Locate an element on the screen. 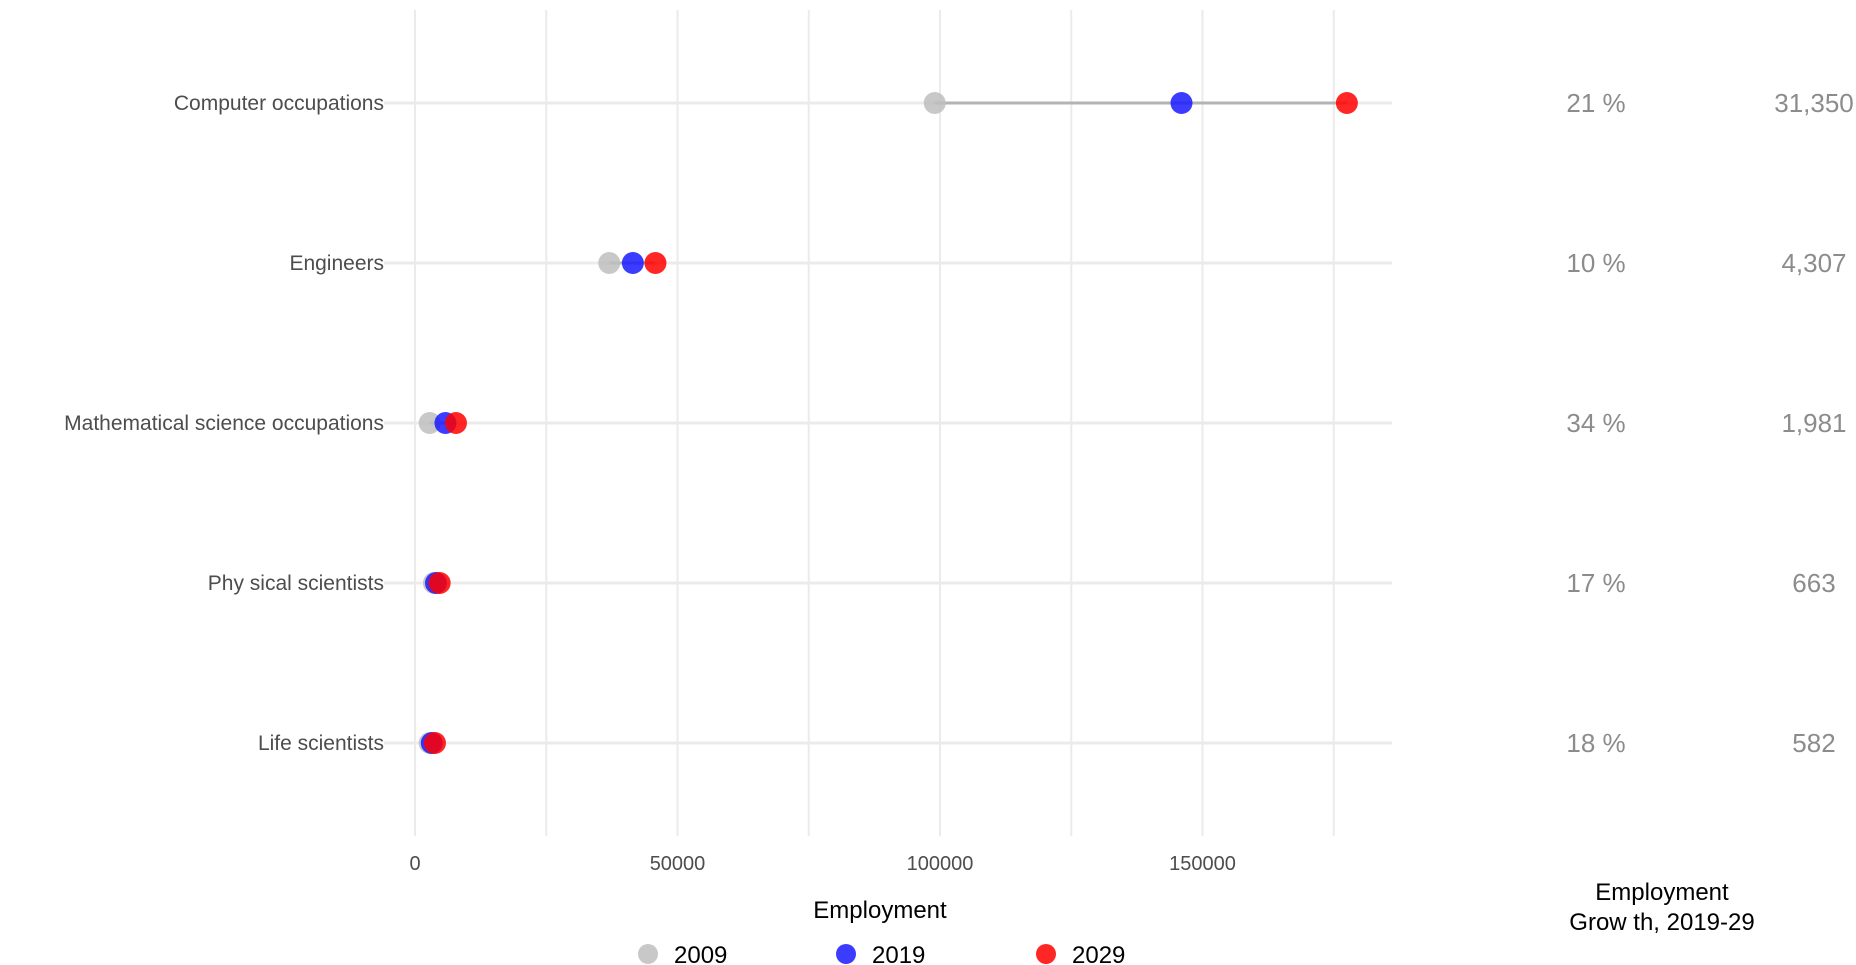 This screenshot has width=1856, height=965. growth-percent: 17 % is located at coordinates (1595, 583).